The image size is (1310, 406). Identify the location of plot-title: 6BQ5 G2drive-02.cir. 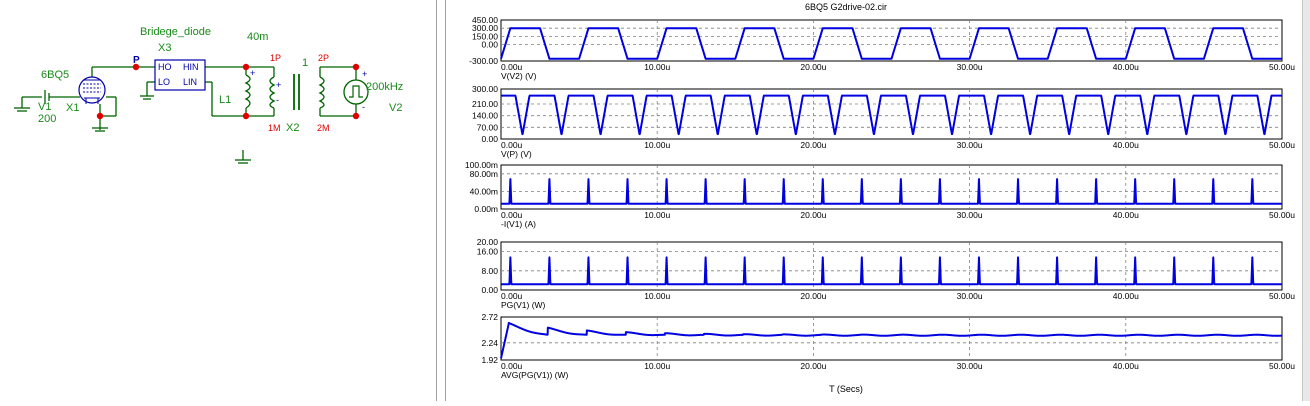
(846, 7).